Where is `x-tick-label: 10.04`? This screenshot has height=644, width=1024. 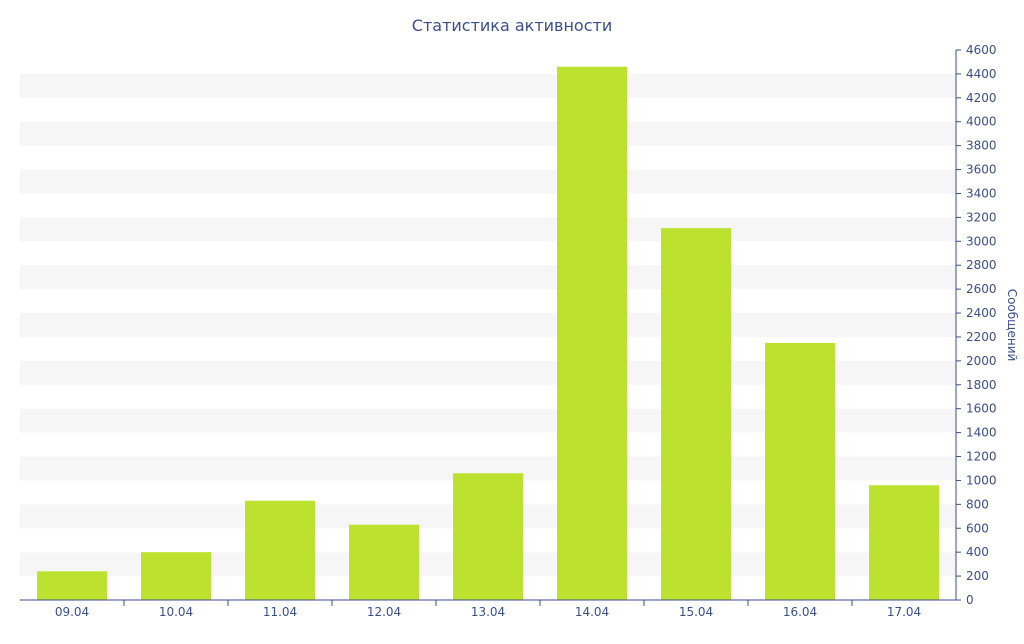
x-tick-label: 10.04 is located at coordinates (176, 612).